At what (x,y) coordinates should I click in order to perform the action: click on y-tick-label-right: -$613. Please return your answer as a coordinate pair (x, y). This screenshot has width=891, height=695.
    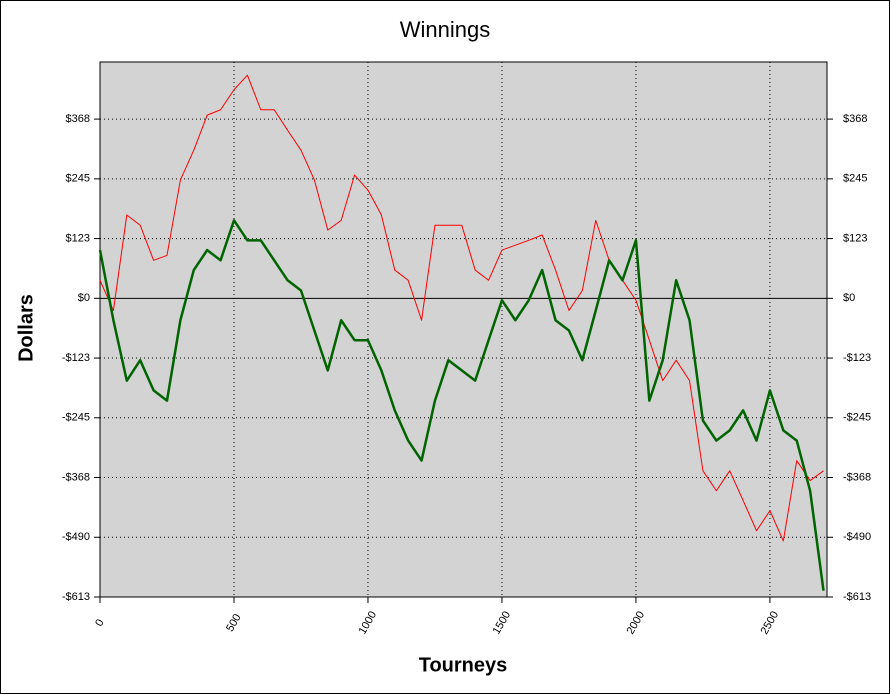
    Looking at the image, I should click on (857, 597).